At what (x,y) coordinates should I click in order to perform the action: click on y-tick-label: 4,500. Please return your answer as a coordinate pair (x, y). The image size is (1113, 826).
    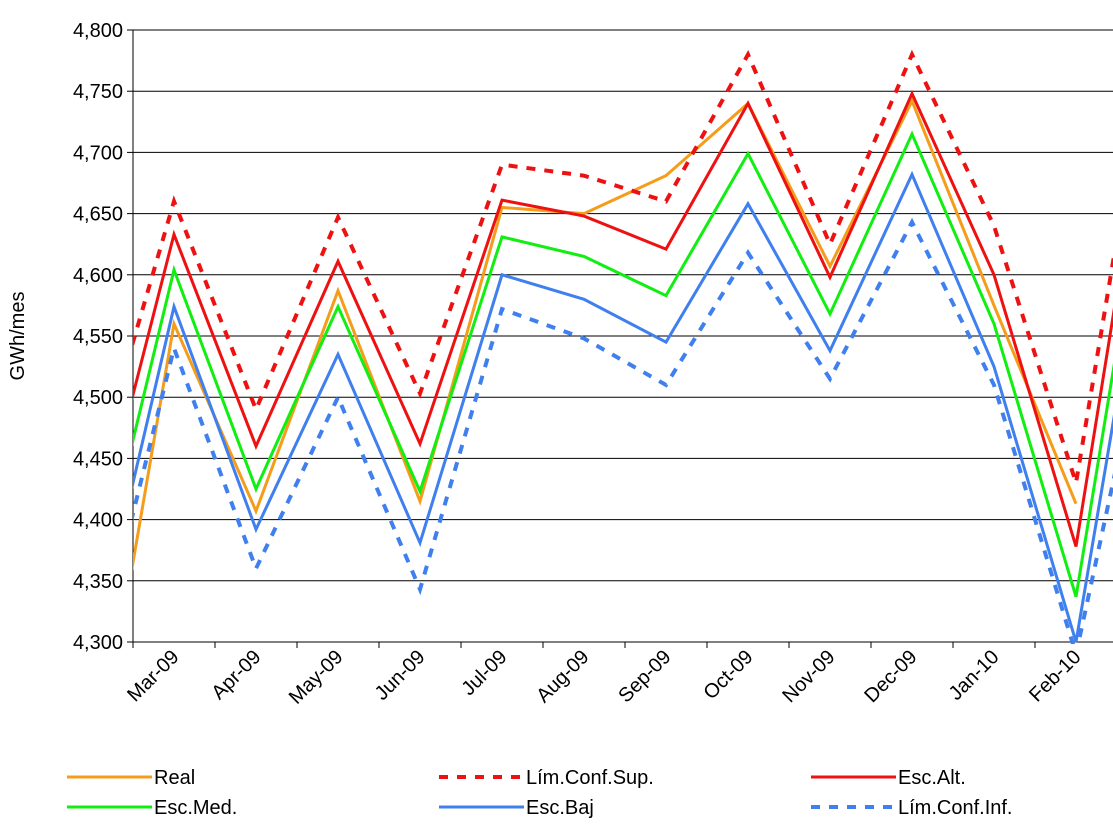
    Looking at the image, I should click on (98, 398).